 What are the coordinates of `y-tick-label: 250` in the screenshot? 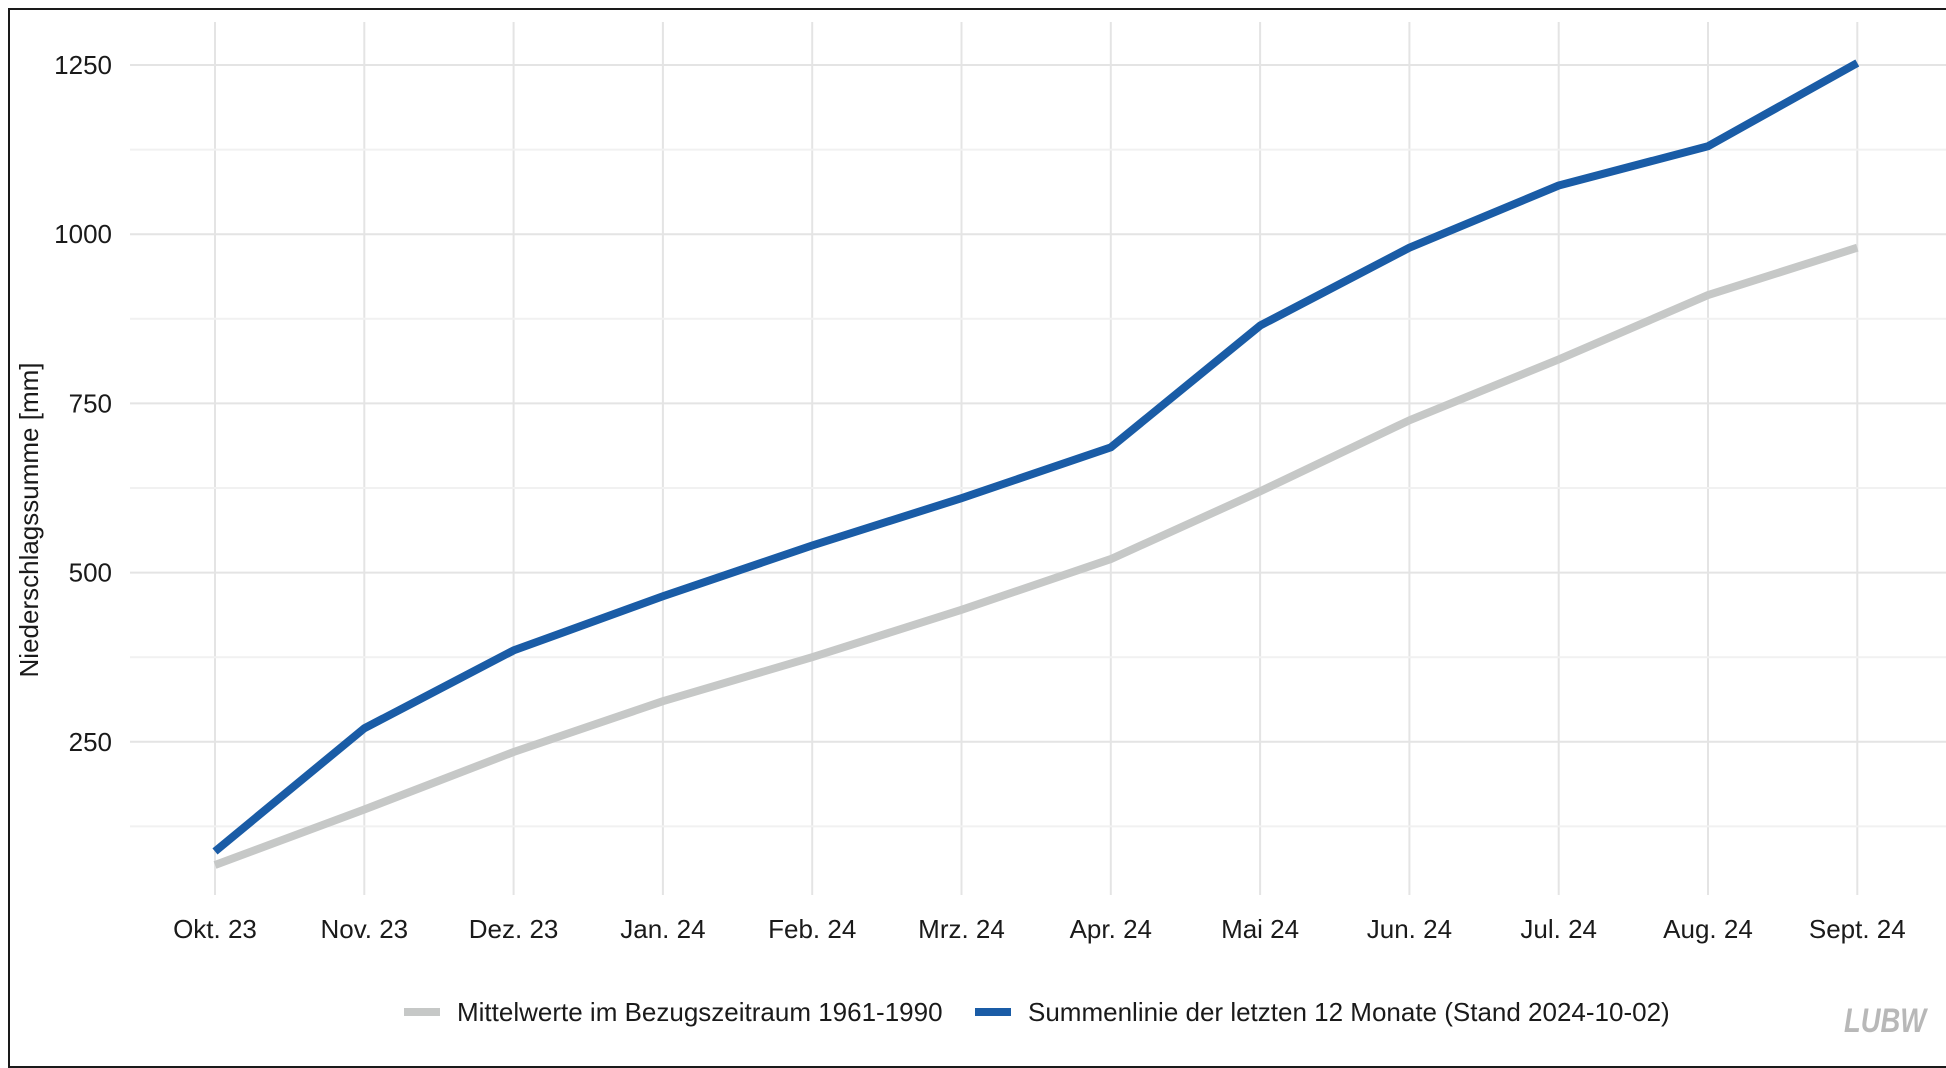 It's located at (90, 742).